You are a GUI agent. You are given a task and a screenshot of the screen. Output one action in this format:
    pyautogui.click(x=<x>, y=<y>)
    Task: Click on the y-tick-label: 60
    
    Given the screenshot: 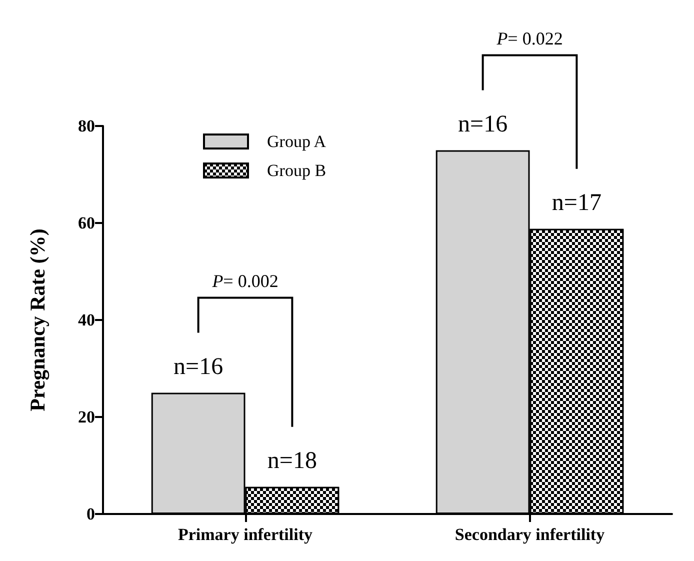 What is the action you would take?
    pyautogui.click(x=86, y=223)
    